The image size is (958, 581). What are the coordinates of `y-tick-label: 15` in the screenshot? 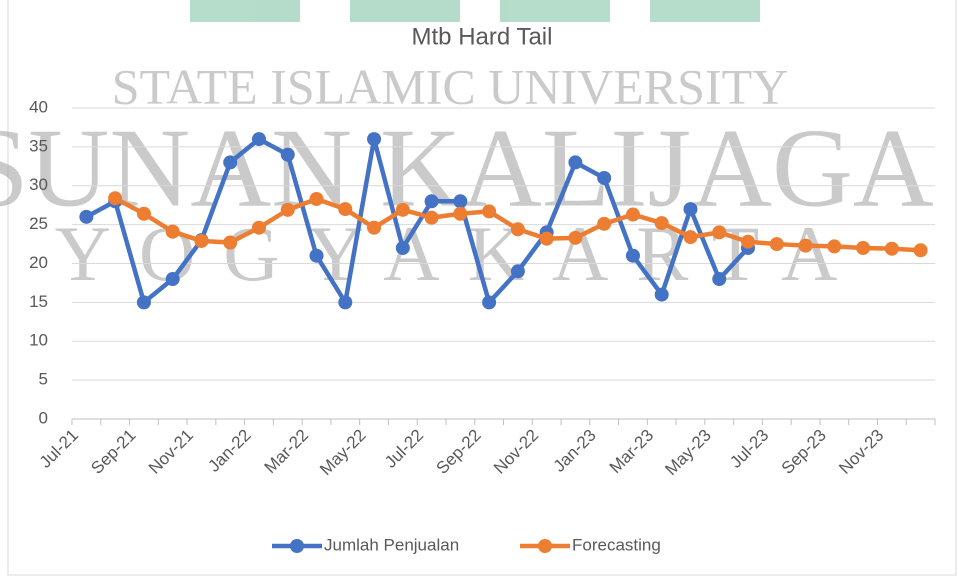 It's located at (38, 301).